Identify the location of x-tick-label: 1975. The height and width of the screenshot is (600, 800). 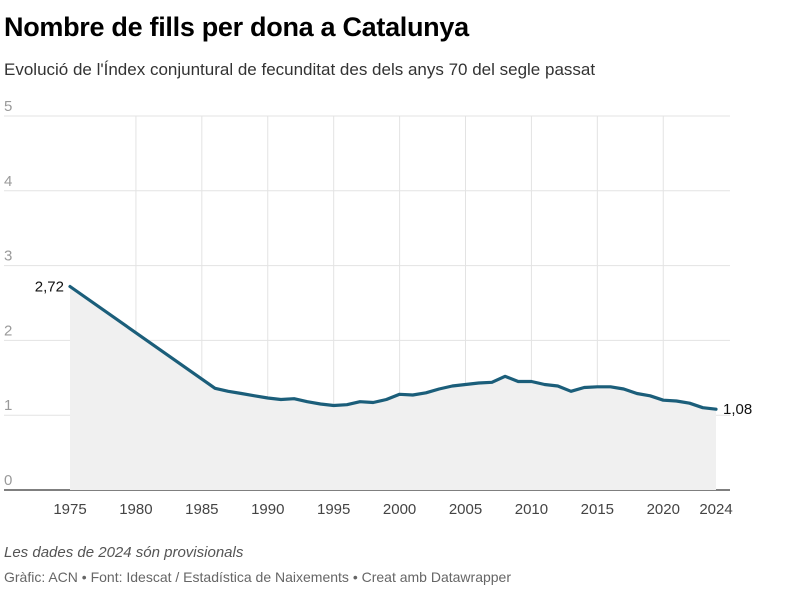
(69, 509).